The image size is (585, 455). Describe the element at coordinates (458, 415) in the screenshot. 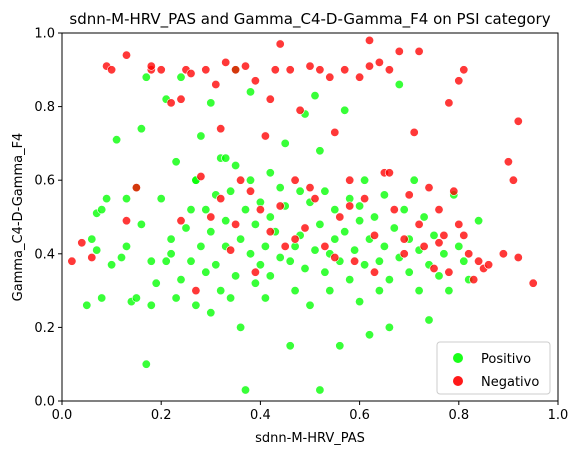

I see `x-tick-label-4: 0.8` at that location.